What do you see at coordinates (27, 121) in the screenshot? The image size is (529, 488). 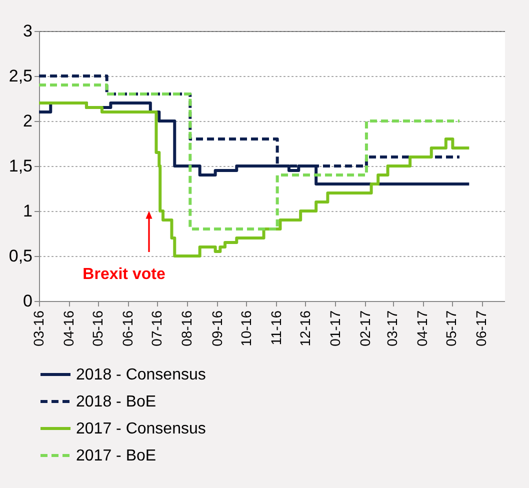 I see `y-tick-label: 2` at bounding box center [27, 121].